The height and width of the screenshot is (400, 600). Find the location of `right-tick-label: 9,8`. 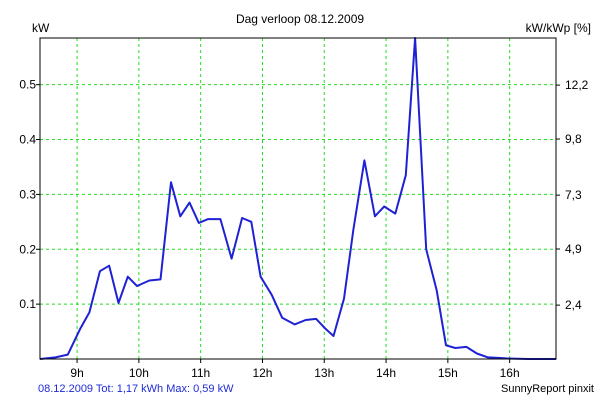

right-tick-label: 9,8 is located at coordinates (573, 139).